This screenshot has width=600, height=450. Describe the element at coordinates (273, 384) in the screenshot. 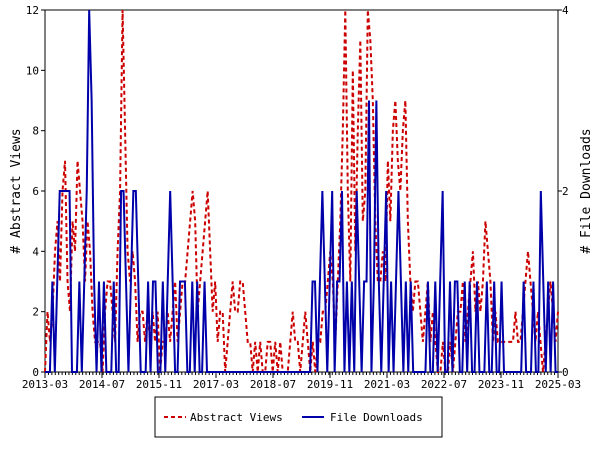

I see `x-tick-label: 2018-07` at that location.